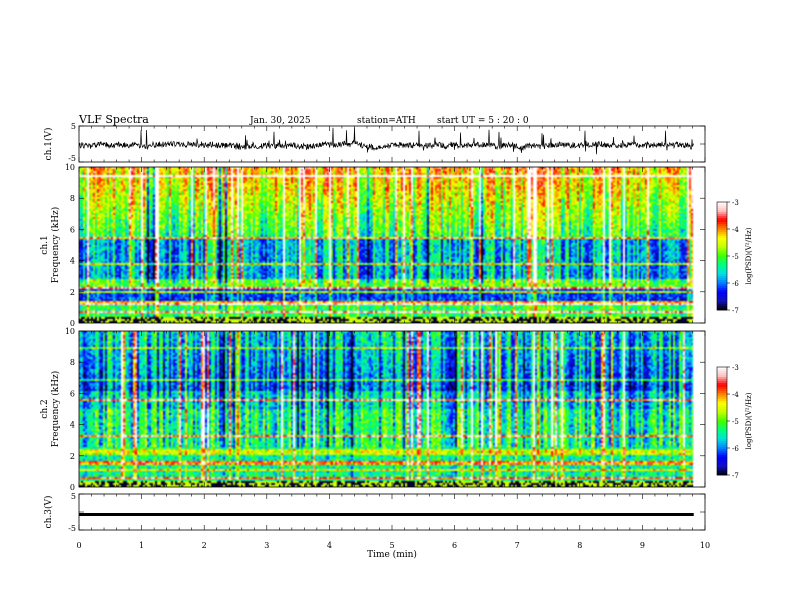 The width and height of the screenshot is (792, 612). I want to click on time-tick-label: 8, so click(579, 545).